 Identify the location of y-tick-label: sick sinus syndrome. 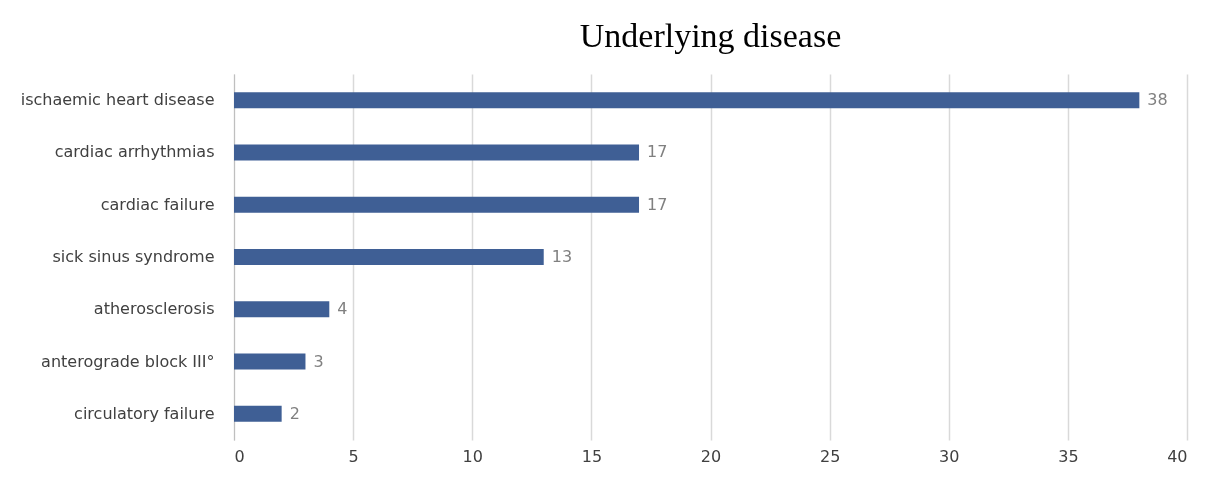
(133, 256).